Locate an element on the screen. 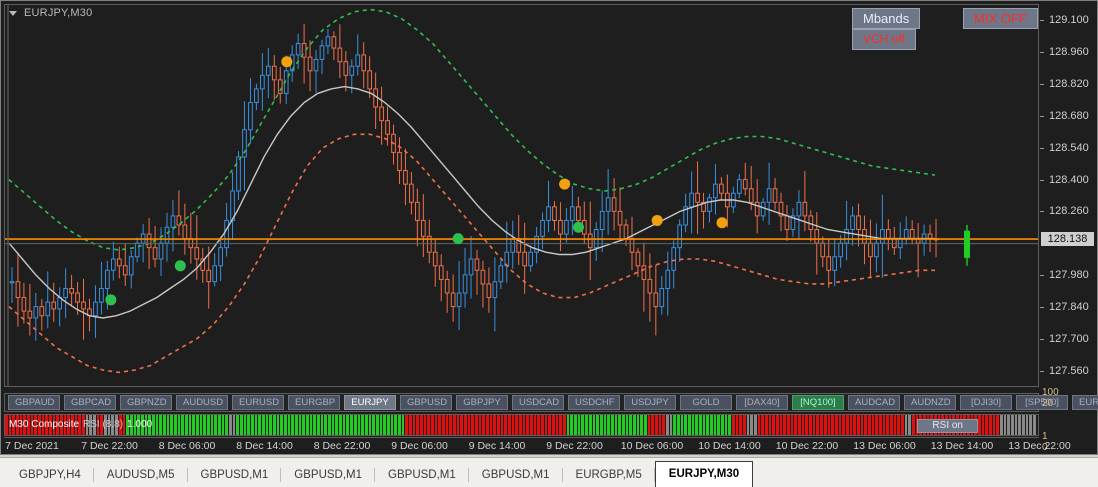  symbol-button-gbpcad: GBPCAD is located at coordinates (90, 402).